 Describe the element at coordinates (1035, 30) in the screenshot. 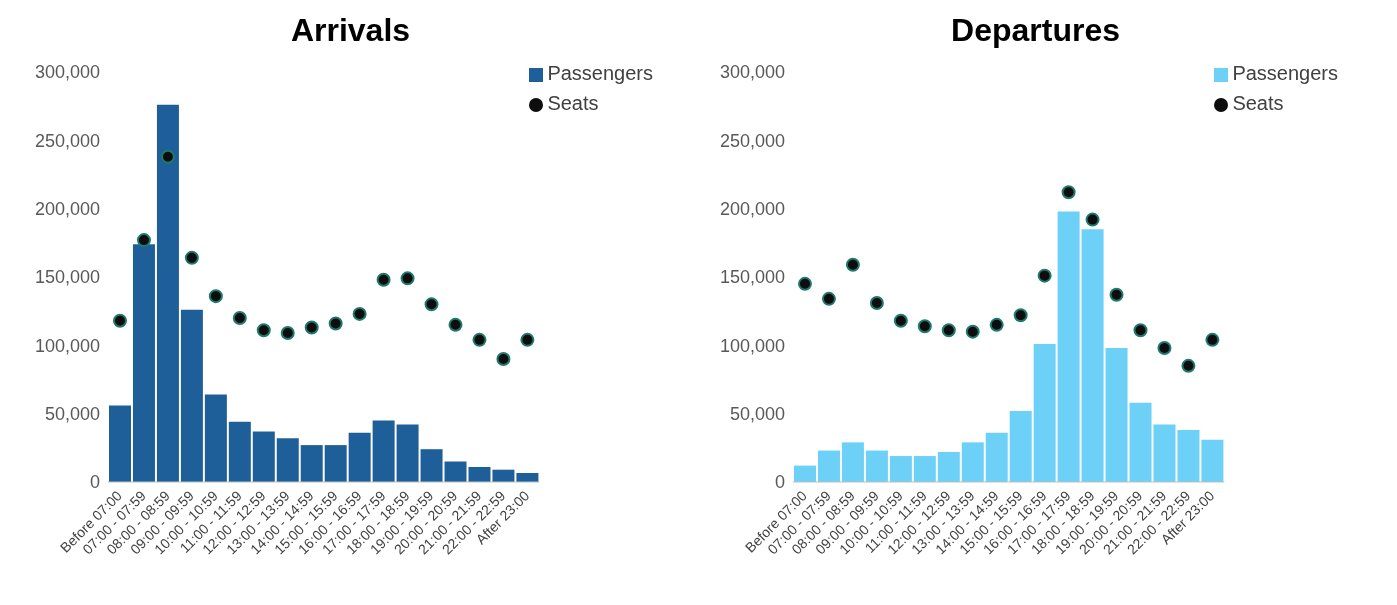

I see `chart-title: Departures` at that location.